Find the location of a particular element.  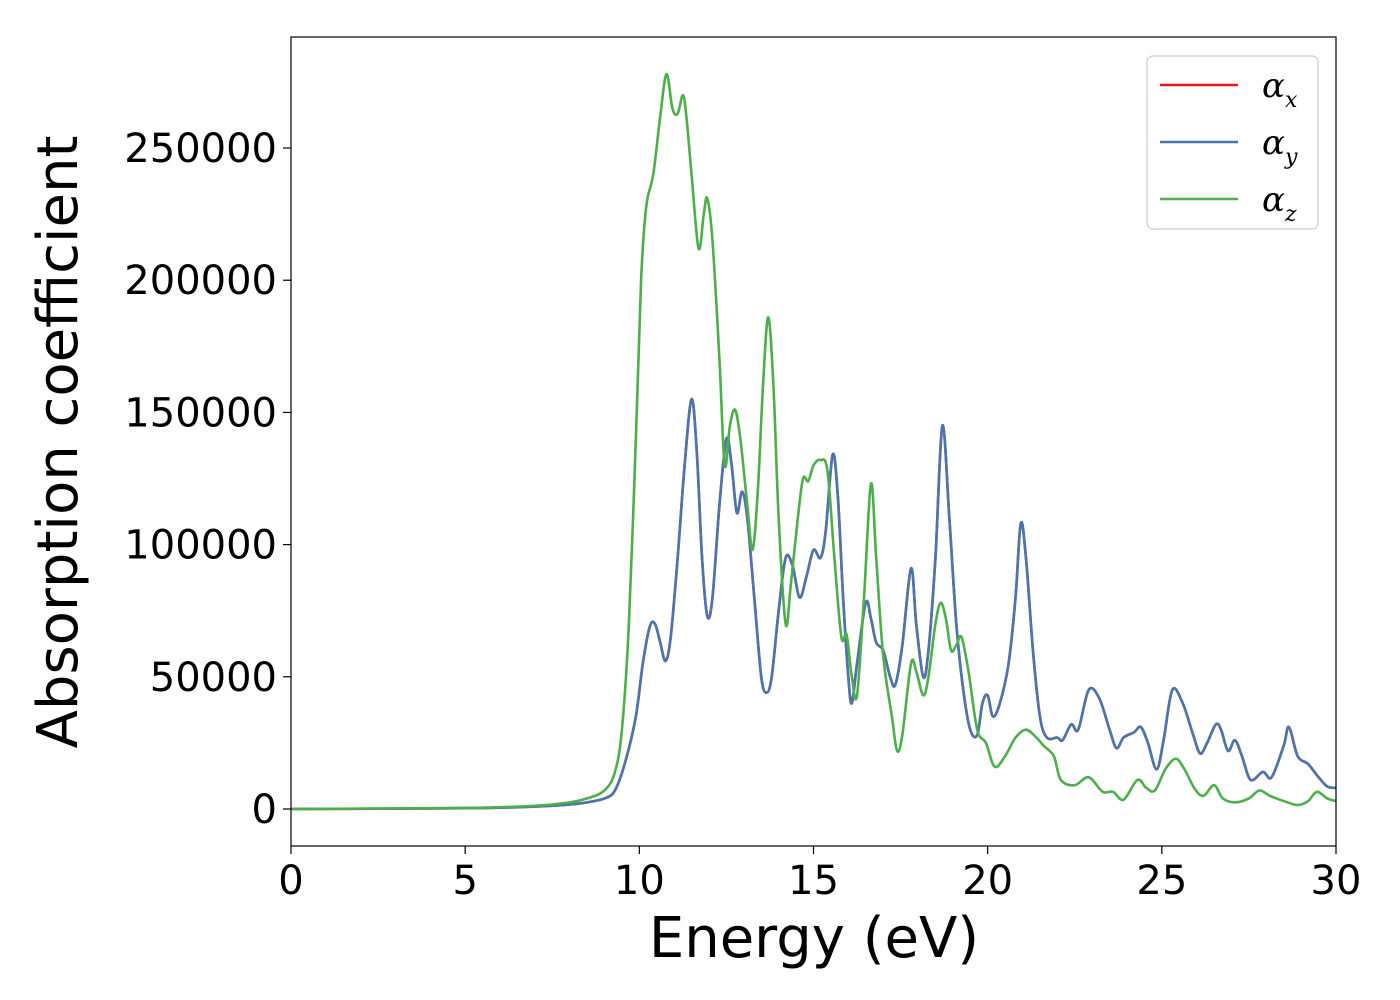

x-tick-label: 15 is located at coordinates (813, 881).